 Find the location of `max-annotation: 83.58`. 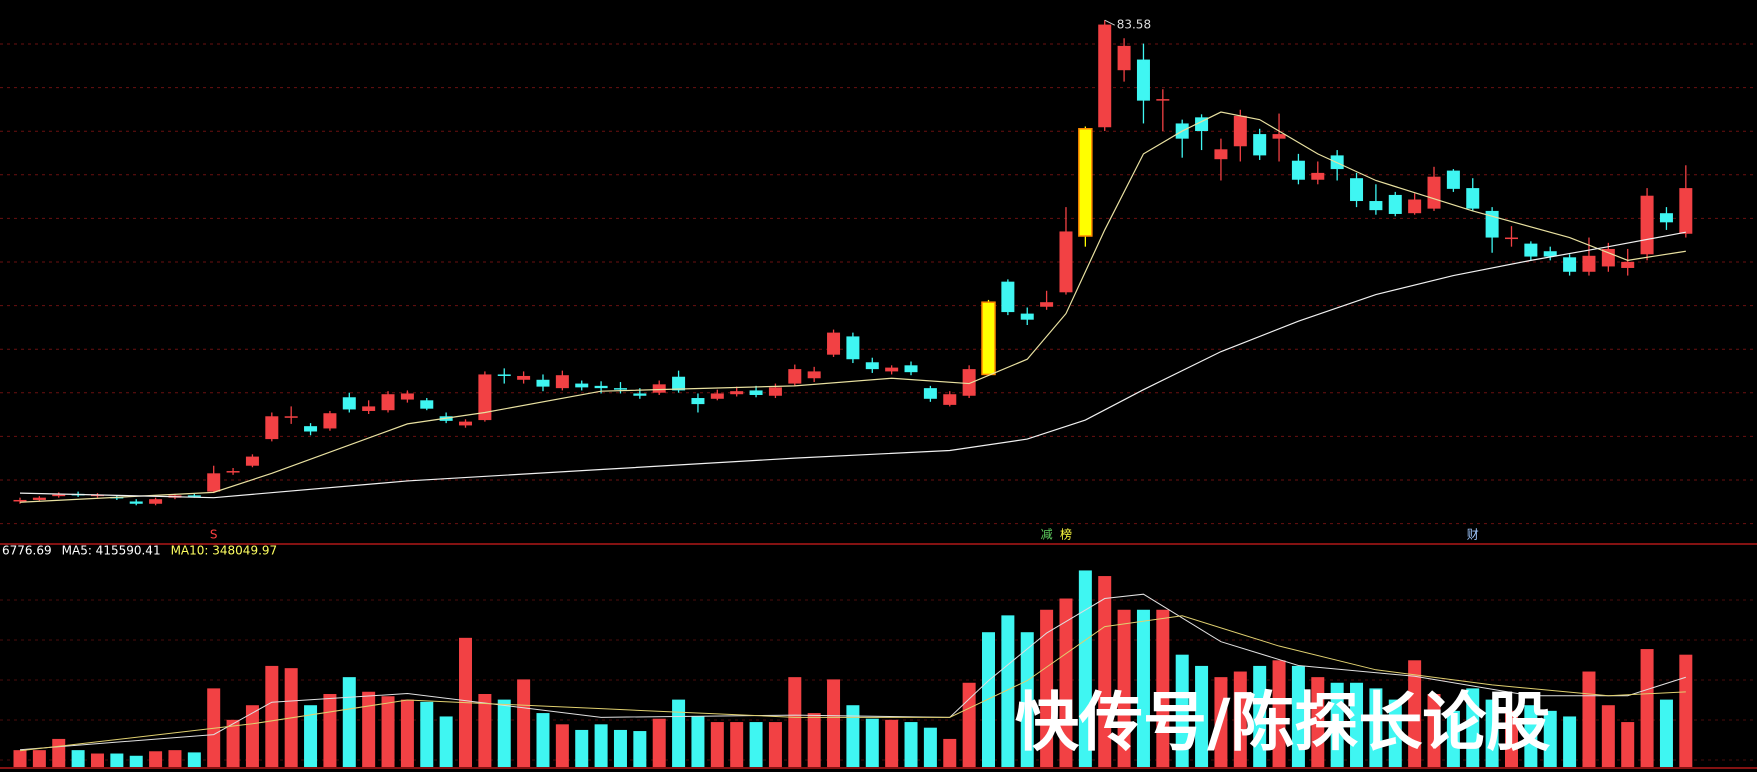

max-annotation: 83.58 is located at coordinates (1134, 25).